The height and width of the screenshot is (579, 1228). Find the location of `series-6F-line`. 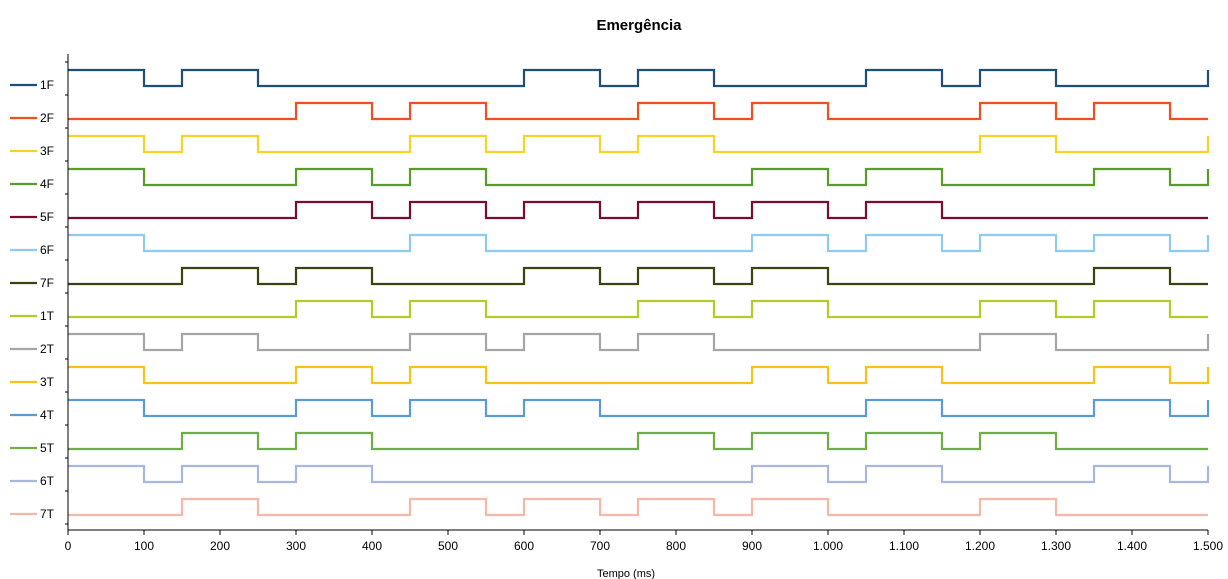

series-6F-line is located at coordinates (639, 243).